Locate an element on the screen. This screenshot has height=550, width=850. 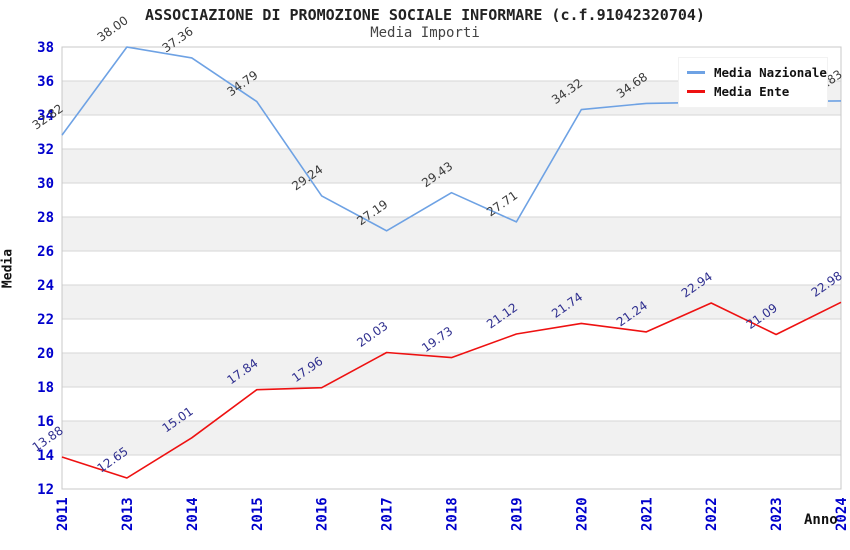
y-tick-label: 16 is located at coordinates (45, 422).